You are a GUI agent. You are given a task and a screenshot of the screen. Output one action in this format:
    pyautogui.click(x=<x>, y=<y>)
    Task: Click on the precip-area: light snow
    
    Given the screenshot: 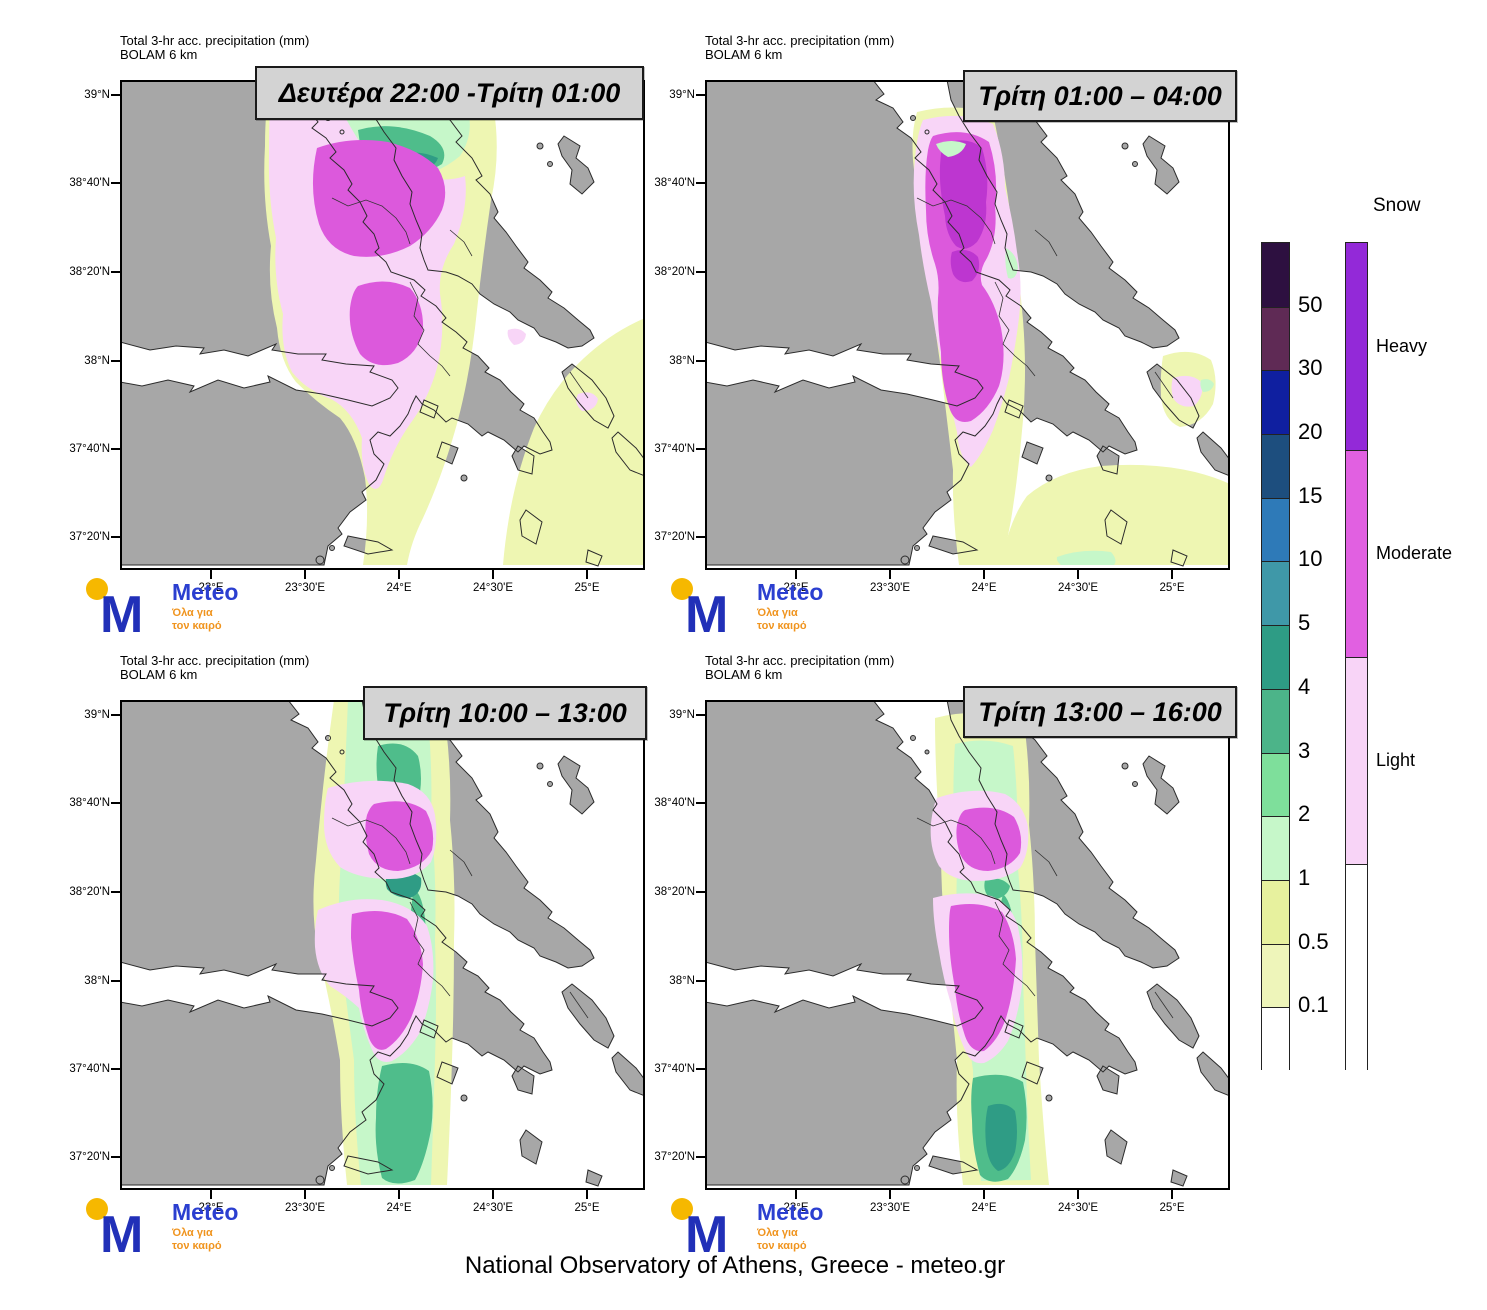 What is the action you would take?
    pyautogui.click(x=516, y=336)
    